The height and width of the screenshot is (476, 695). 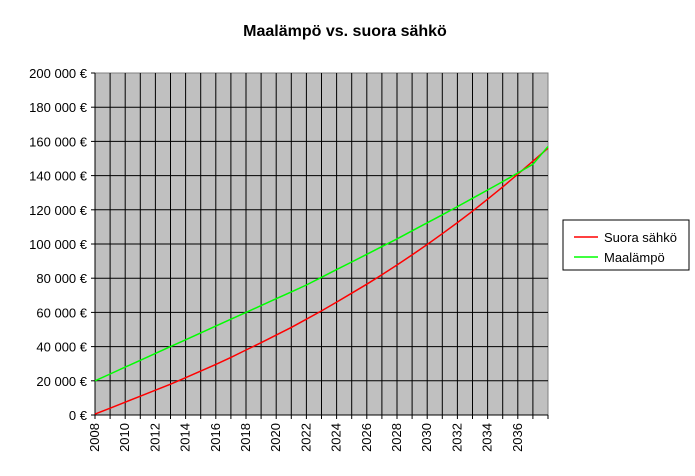 I want to click on x-tick-label: 2022, so click(x=305, y=437).